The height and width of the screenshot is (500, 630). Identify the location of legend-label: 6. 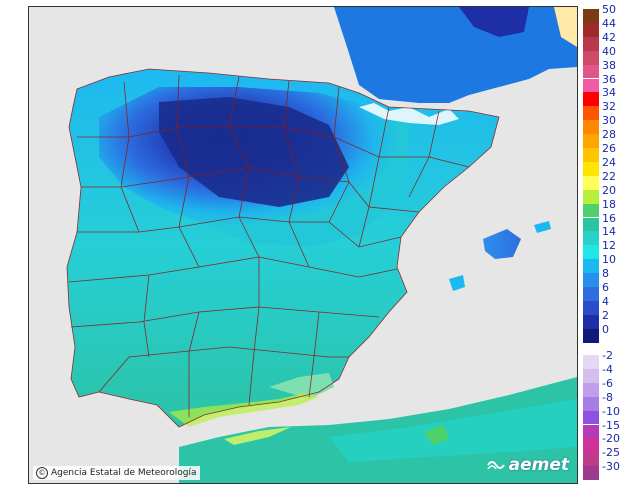
(605, 287).